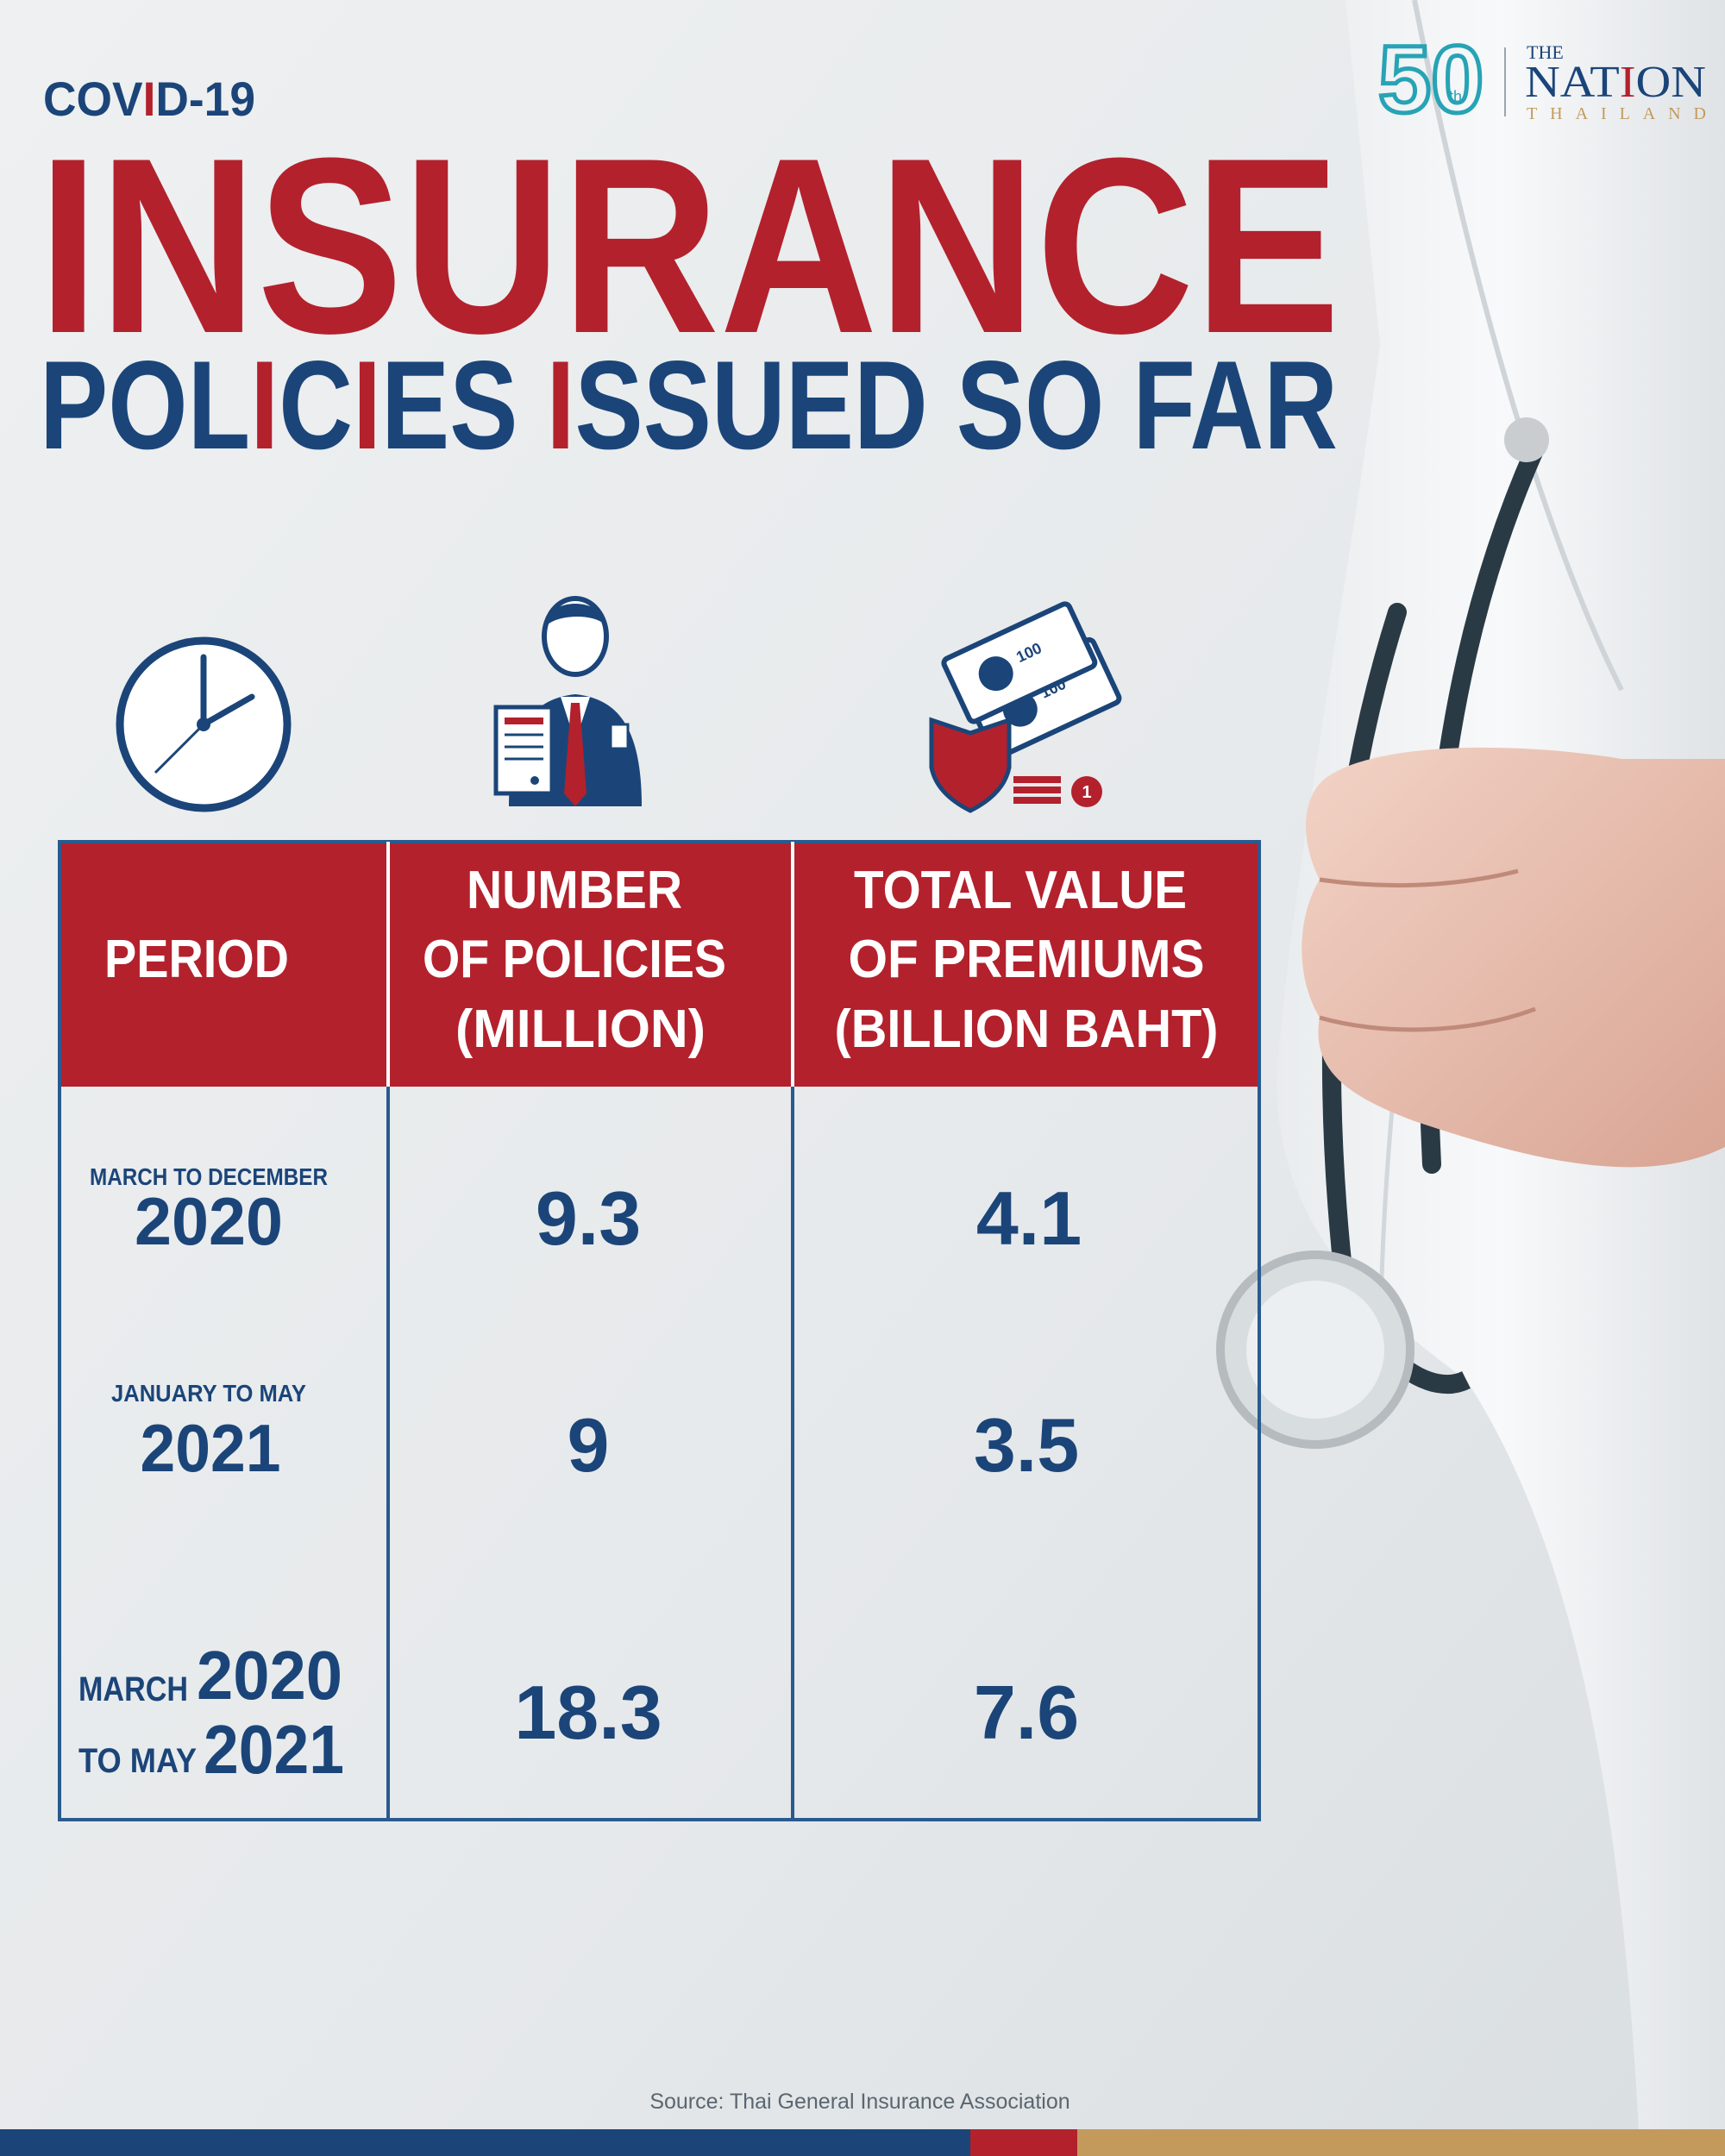  Describe the element at coordinates (589, 1445) in the screenshot. I see `policies-value: 9` at that location.